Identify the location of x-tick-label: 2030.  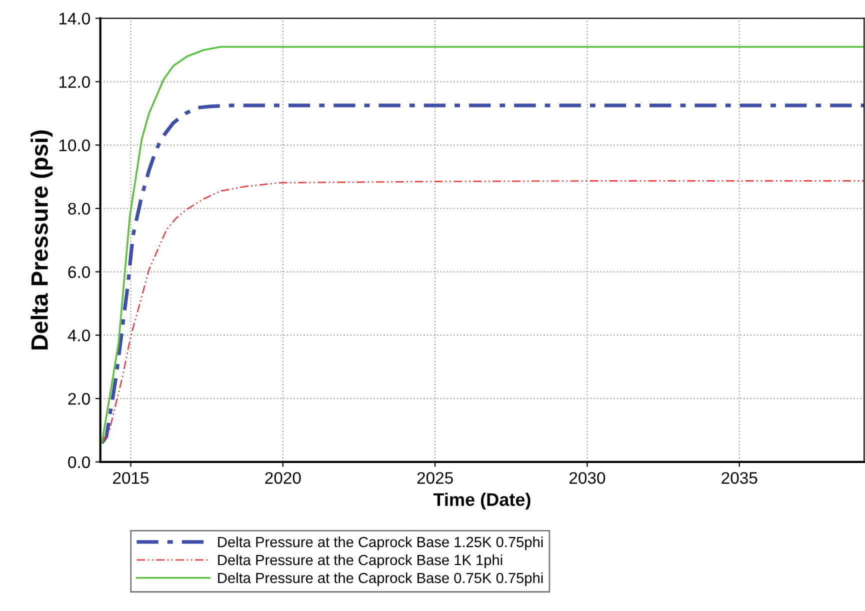
(588, 478).